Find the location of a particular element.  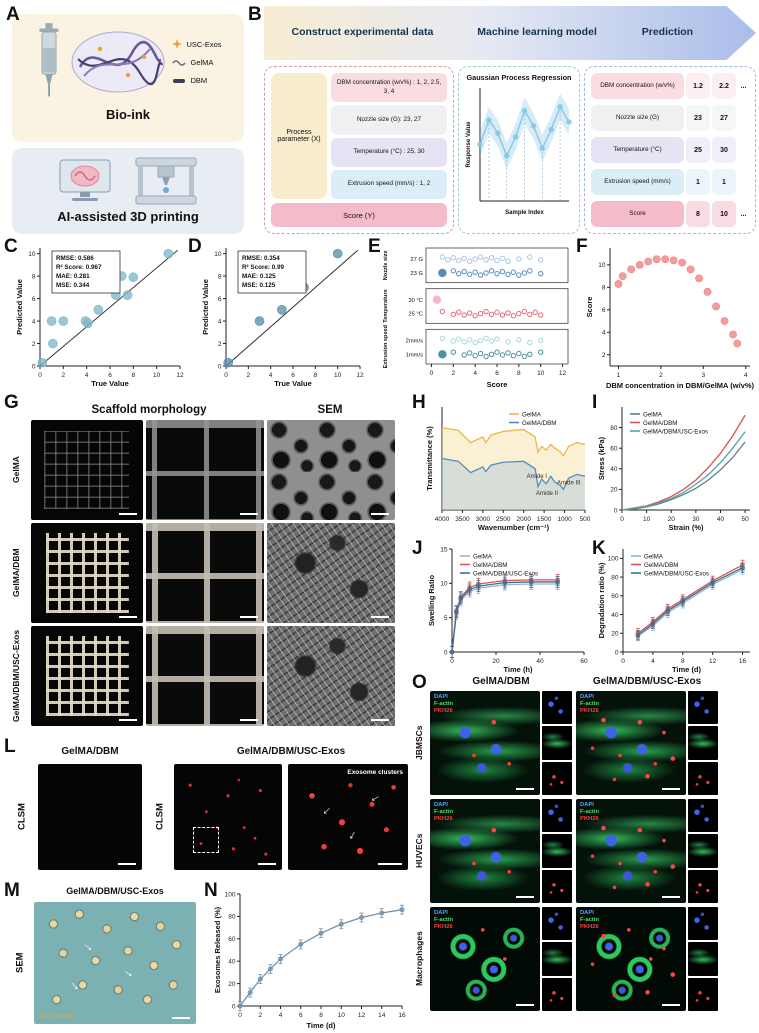

svg-text: 10 is located at coordinates (218, 254).